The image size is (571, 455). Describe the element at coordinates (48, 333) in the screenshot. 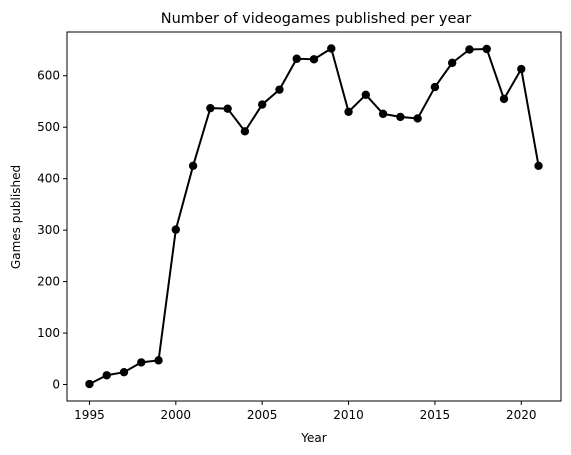

I see `y-tick-label: 100` at that location.